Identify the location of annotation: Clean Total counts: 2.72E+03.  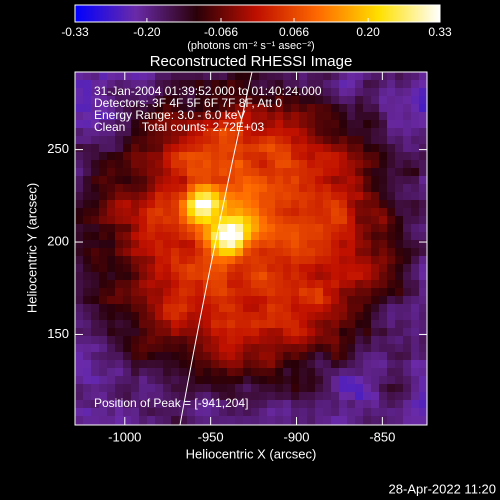
(179, 127).